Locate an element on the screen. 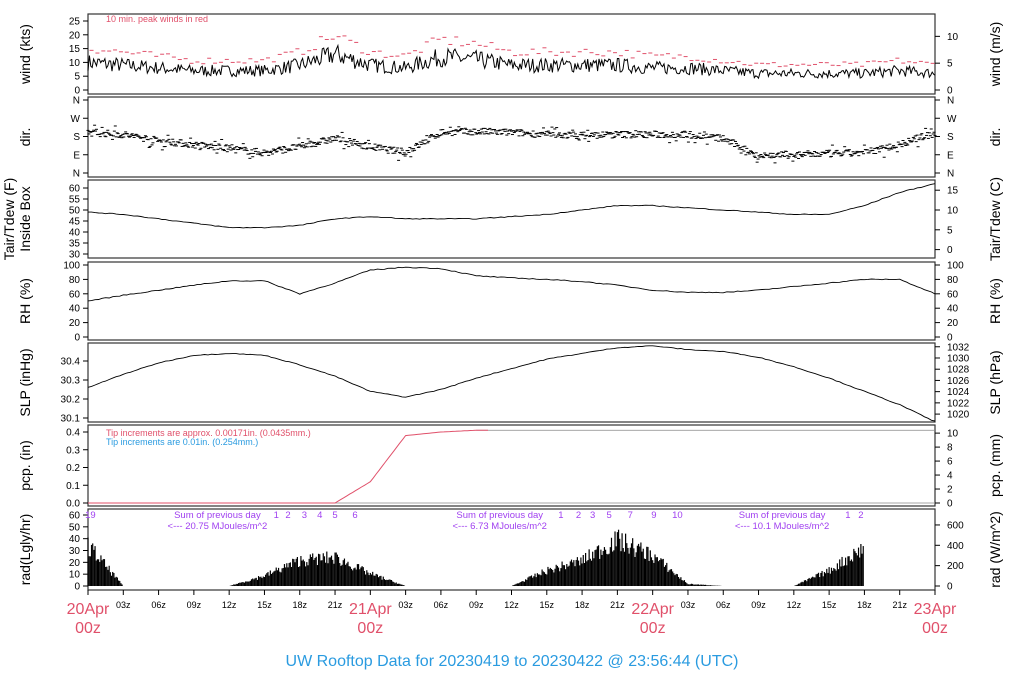 The height and width of the screenshot is (700, 1024). wind-ytick-right-label: 0 is located at coordinates (950, 91).